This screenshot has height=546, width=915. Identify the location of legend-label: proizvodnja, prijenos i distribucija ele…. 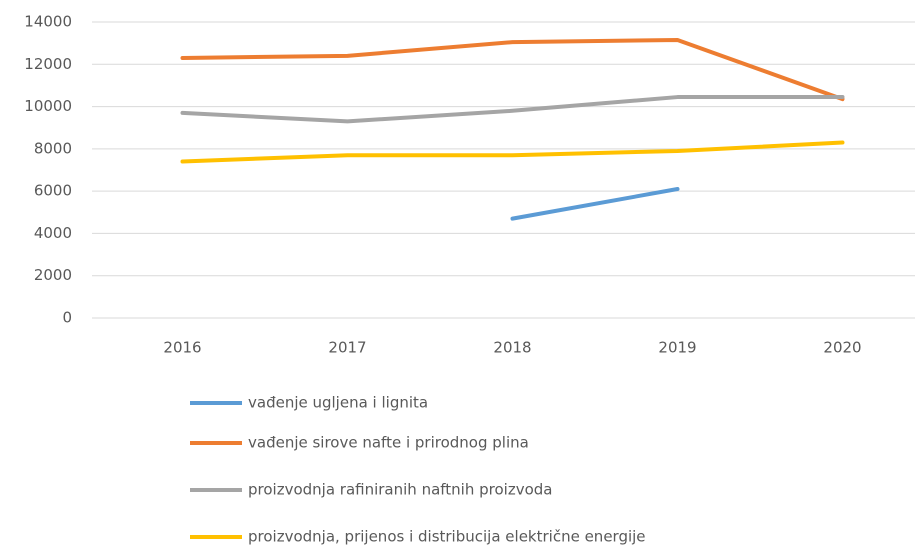
(447, 537).